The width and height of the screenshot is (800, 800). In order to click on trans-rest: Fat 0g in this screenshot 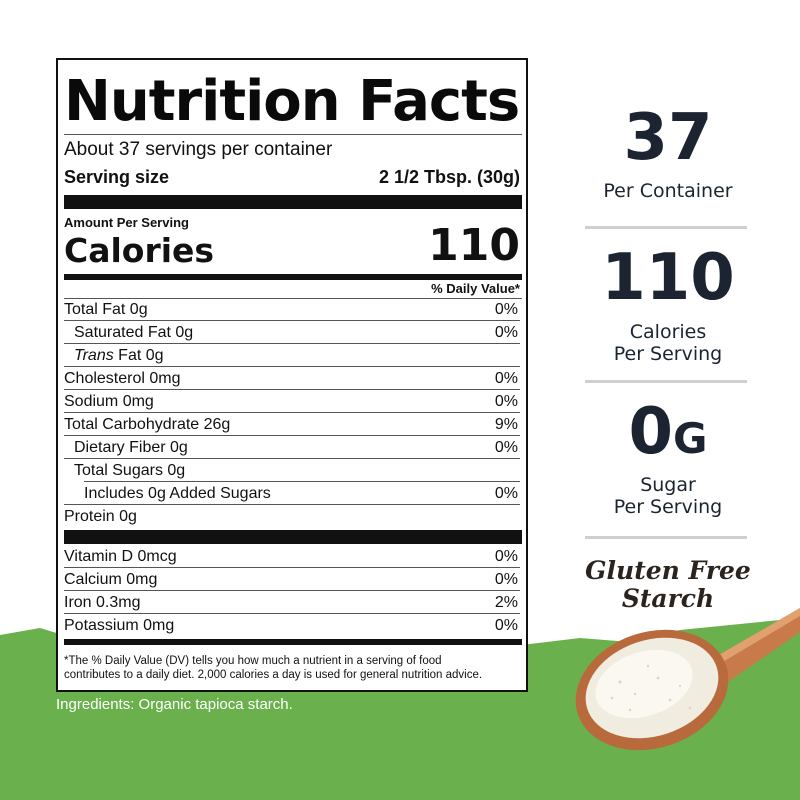, I will do `click(138, 355)`.